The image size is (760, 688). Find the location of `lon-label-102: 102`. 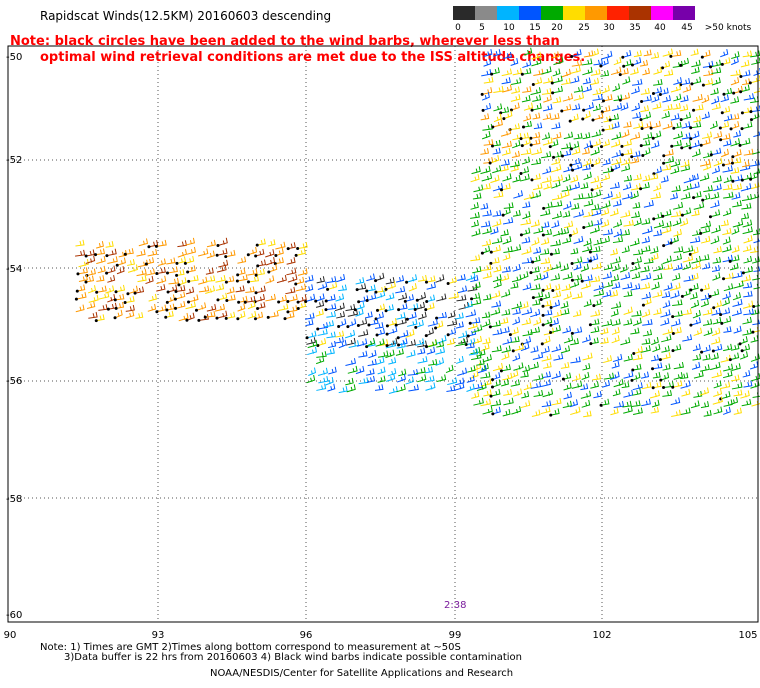

lon-label-102: 102 is located at coordinates (602, 635).